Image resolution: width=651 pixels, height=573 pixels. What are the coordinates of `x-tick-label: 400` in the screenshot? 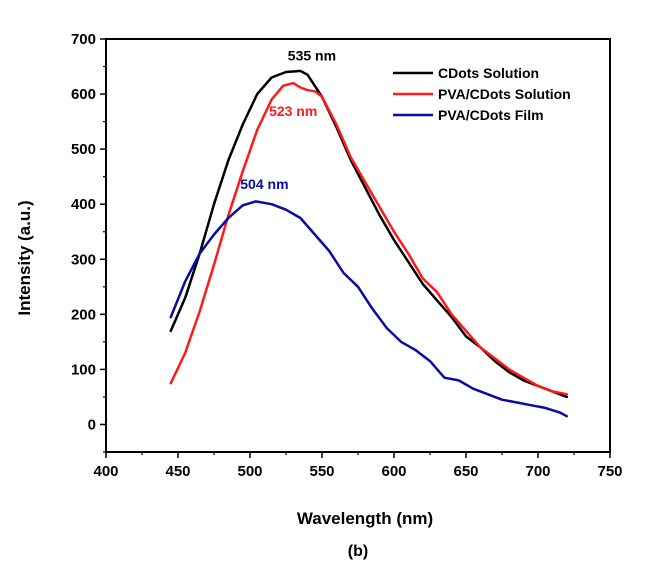 It's located at (105, 471).